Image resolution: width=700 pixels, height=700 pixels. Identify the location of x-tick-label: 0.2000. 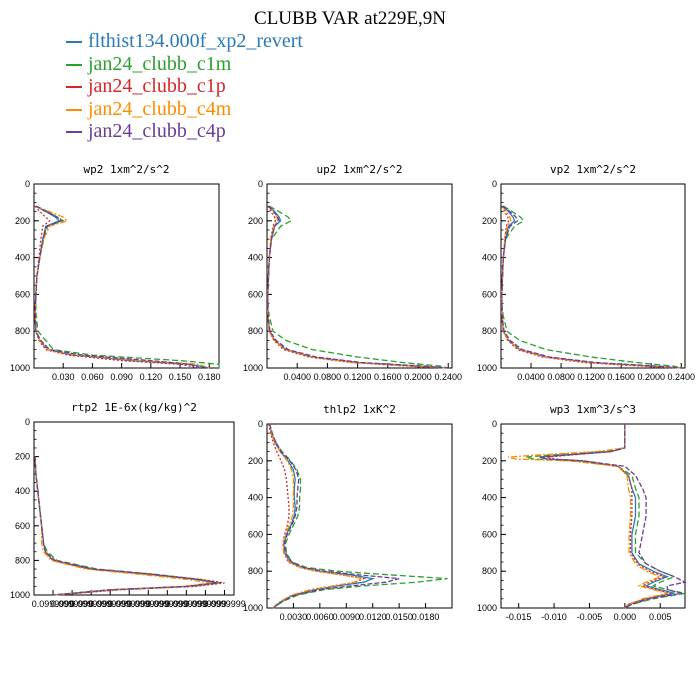
(651, 377).